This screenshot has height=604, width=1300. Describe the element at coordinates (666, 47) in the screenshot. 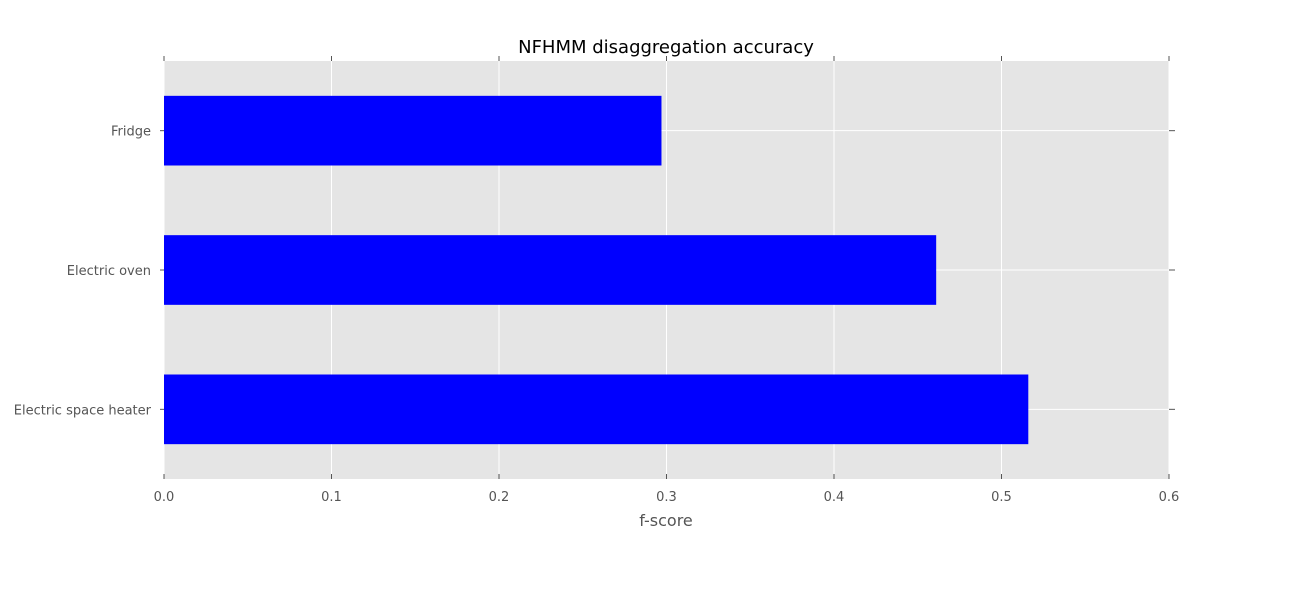

I see `chart-title: NFHMM disaggregation accuracy` at that location.